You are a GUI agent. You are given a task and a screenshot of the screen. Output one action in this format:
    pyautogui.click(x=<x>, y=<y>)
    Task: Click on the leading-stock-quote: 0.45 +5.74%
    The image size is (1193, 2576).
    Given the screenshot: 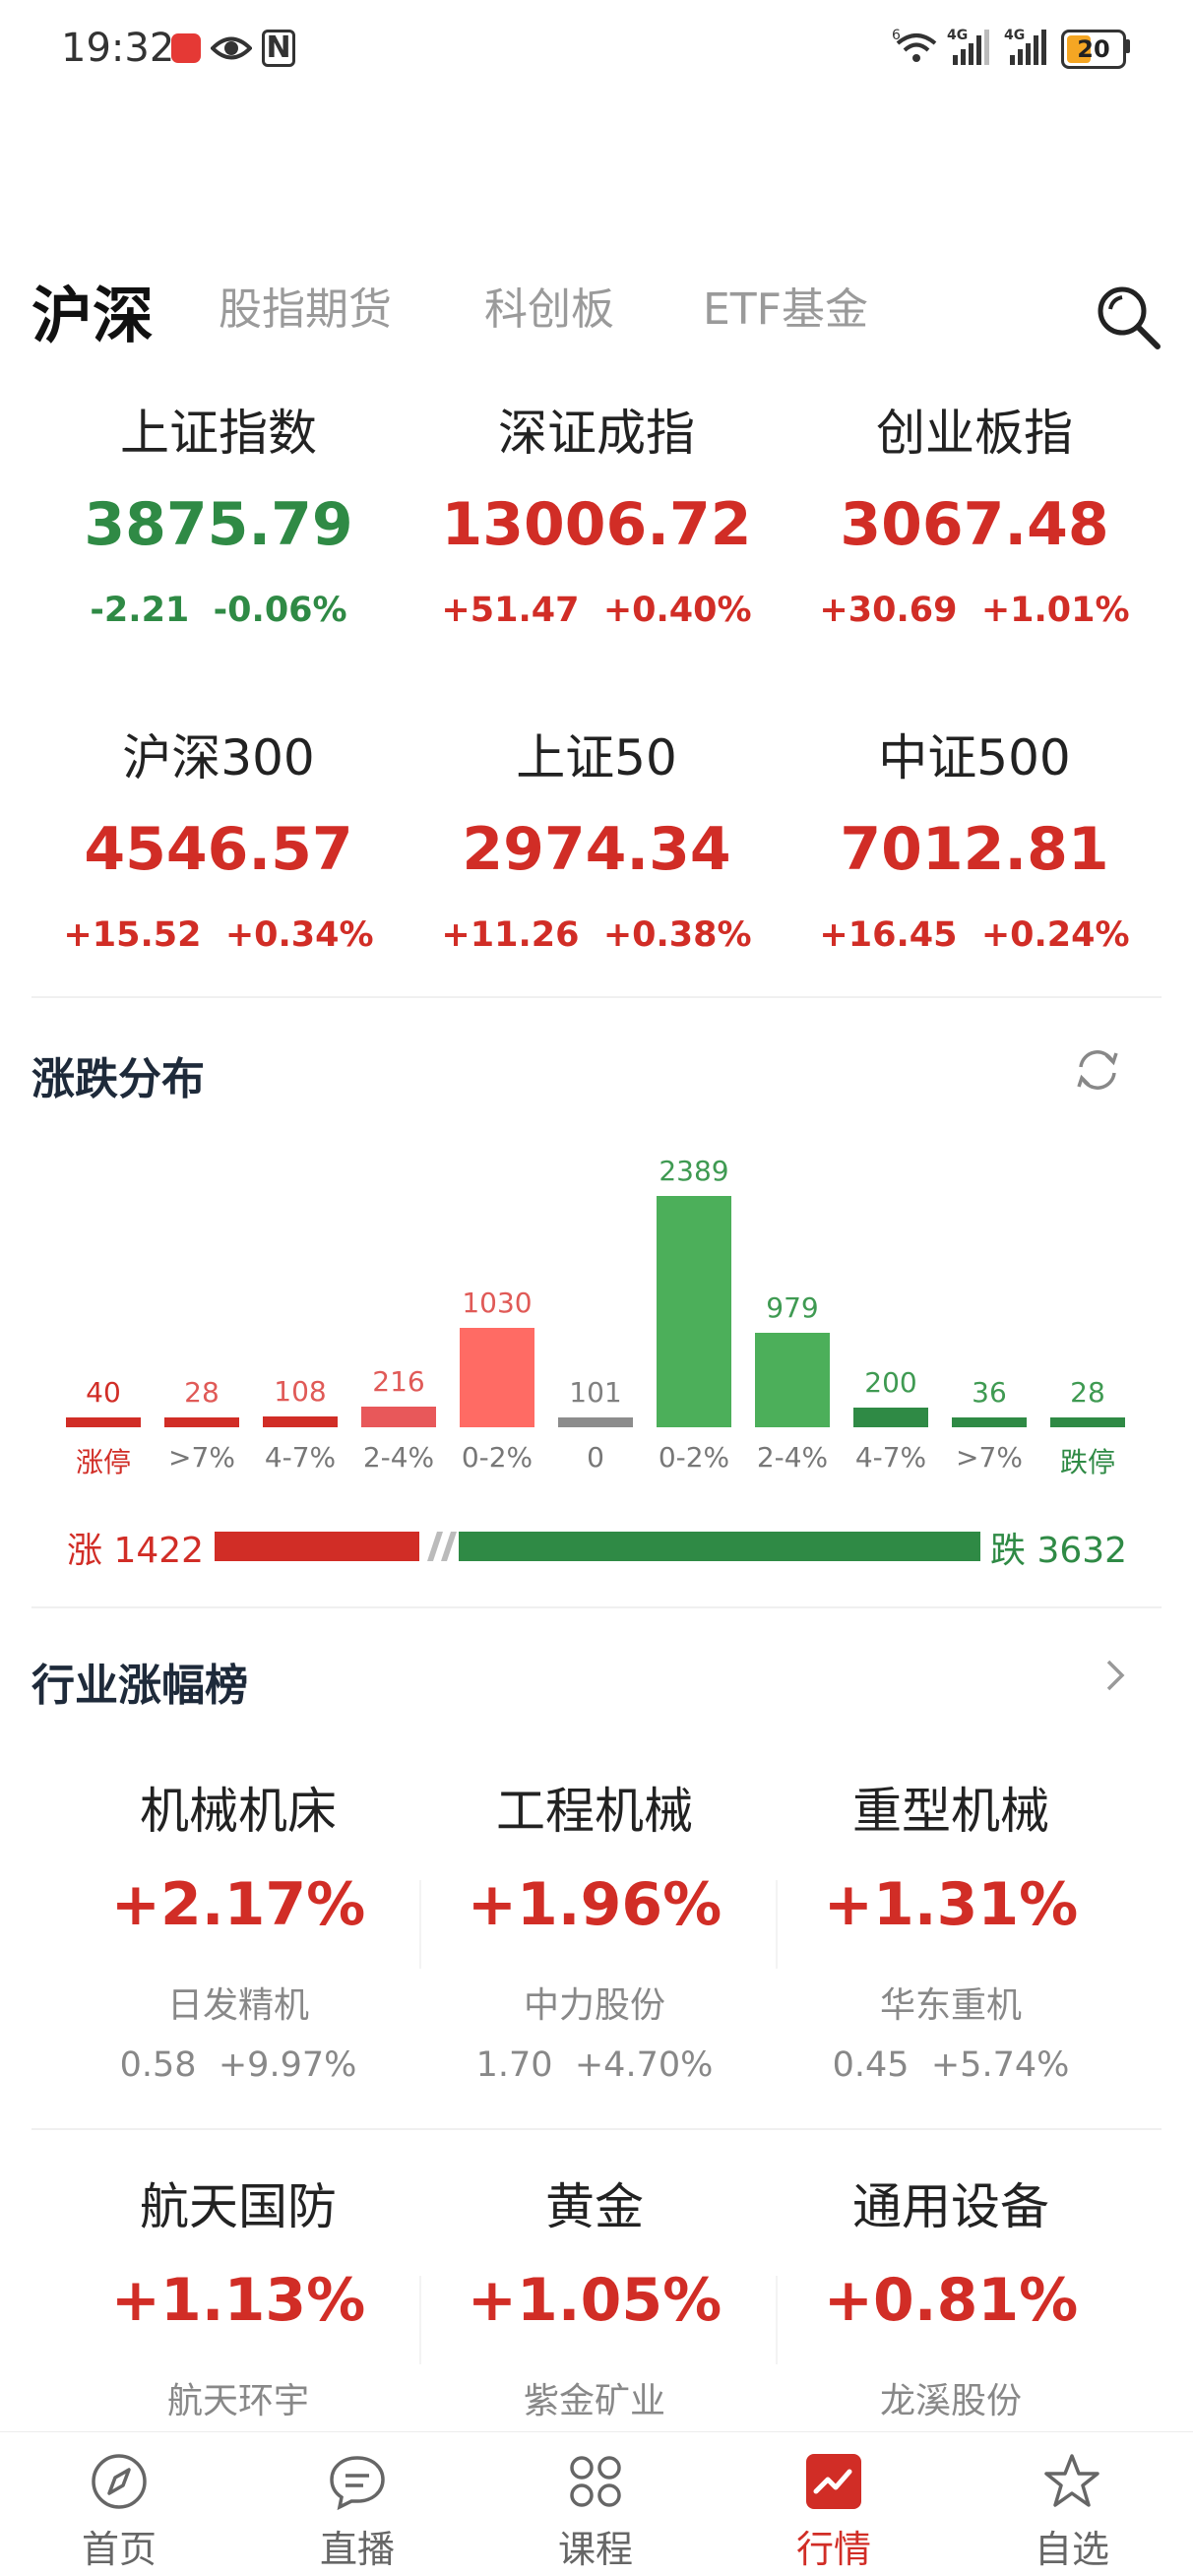 What is the action you would take?
    pyautogui.click(x=951, y=2065)
    